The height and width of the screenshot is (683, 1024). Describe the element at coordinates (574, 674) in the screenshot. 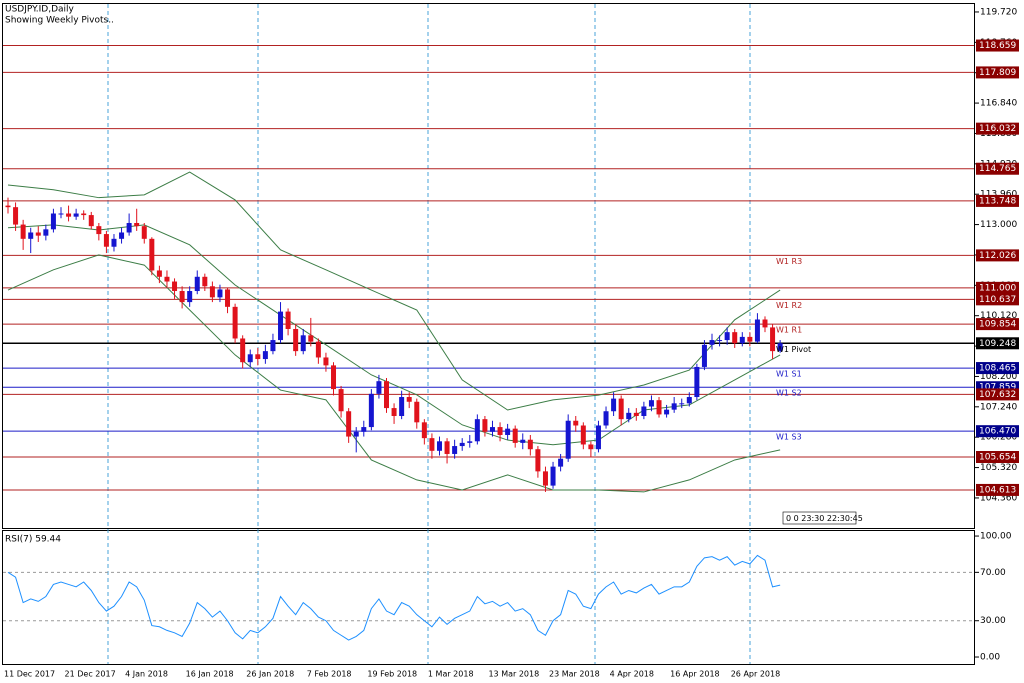

I see `x-tick-label: 23 Mar 2018` at that location.